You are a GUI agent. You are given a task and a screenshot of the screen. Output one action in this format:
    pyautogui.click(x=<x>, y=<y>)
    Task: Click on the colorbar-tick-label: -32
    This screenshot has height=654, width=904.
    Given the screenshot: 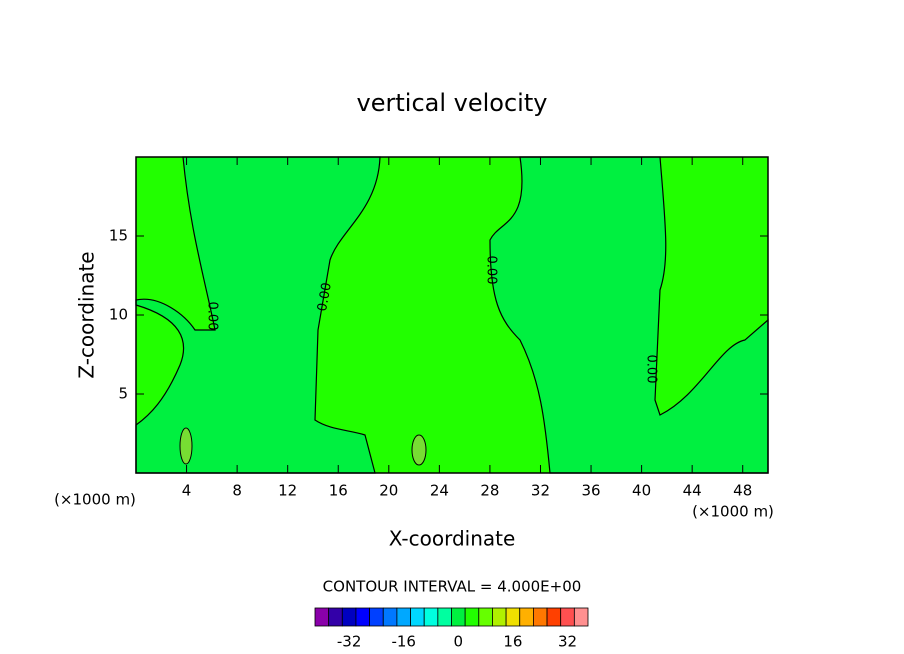 What is the action you would take?
    pyautogui.click(x=349, y=642)
    